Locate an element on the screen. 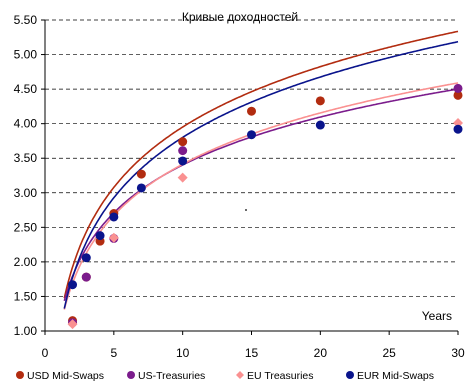  y-tick-label: 3.50 is located at coordinates (26, 158).